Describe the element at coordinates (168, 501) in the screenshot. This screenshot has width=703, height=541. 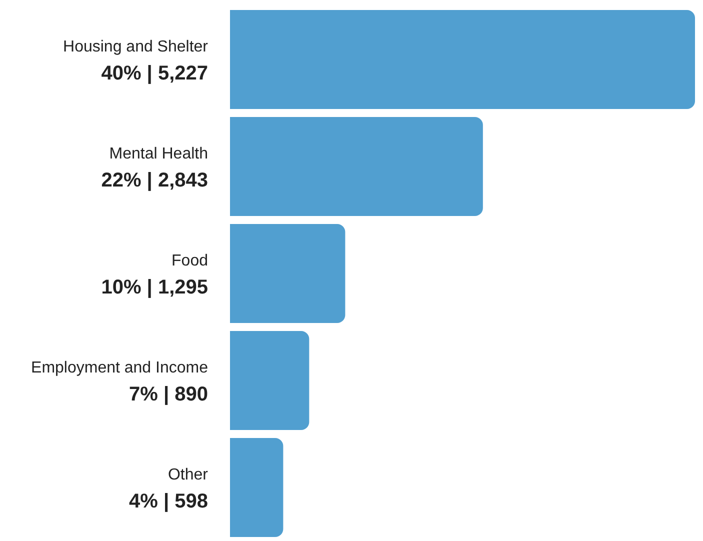
I see `data-label: 4% | 598` at that location.